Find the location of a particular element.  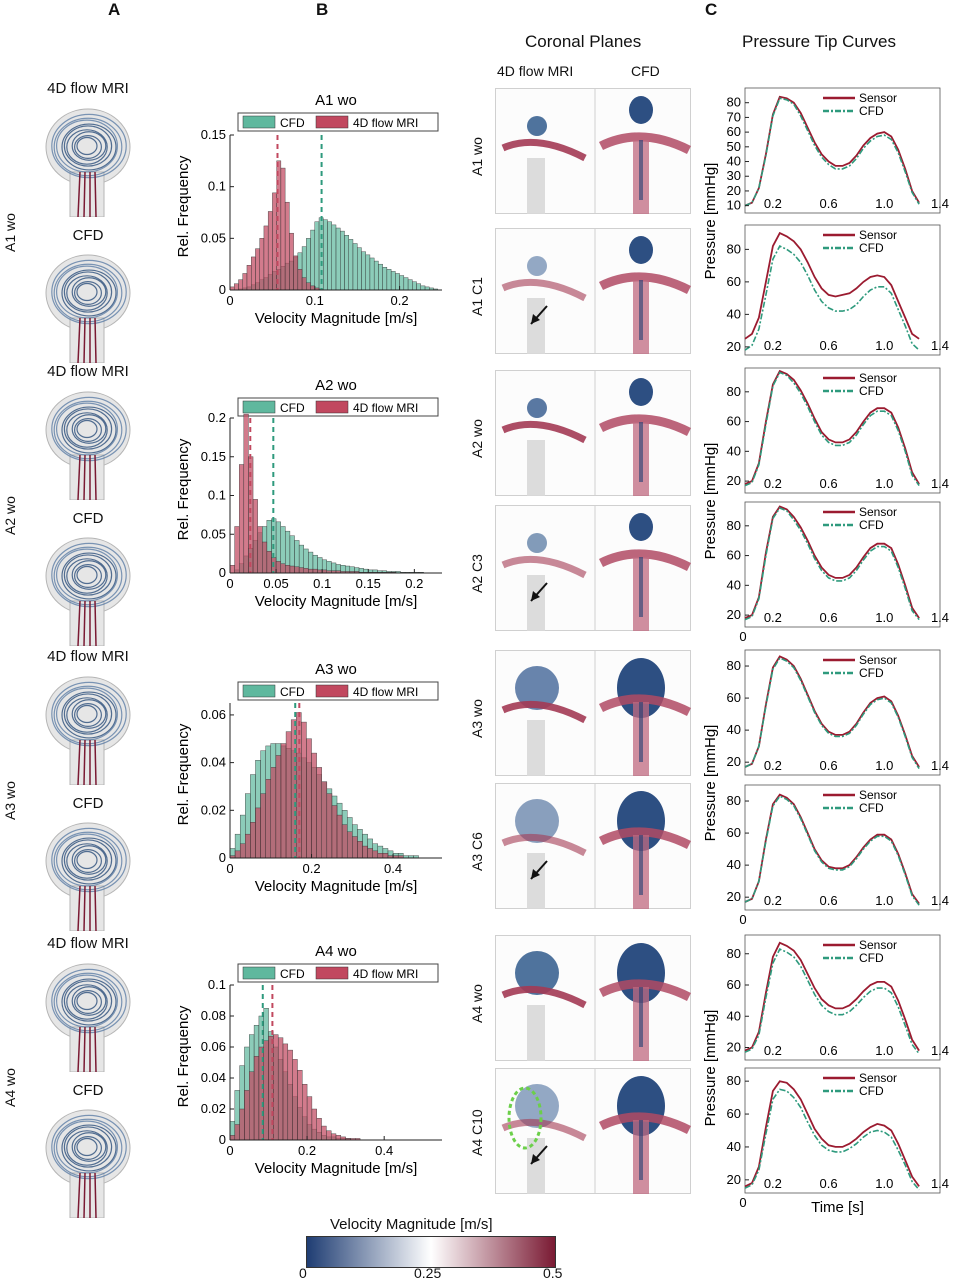

colorbar-tick-0-5: 0.5 is located at coordinates (553, 1273).